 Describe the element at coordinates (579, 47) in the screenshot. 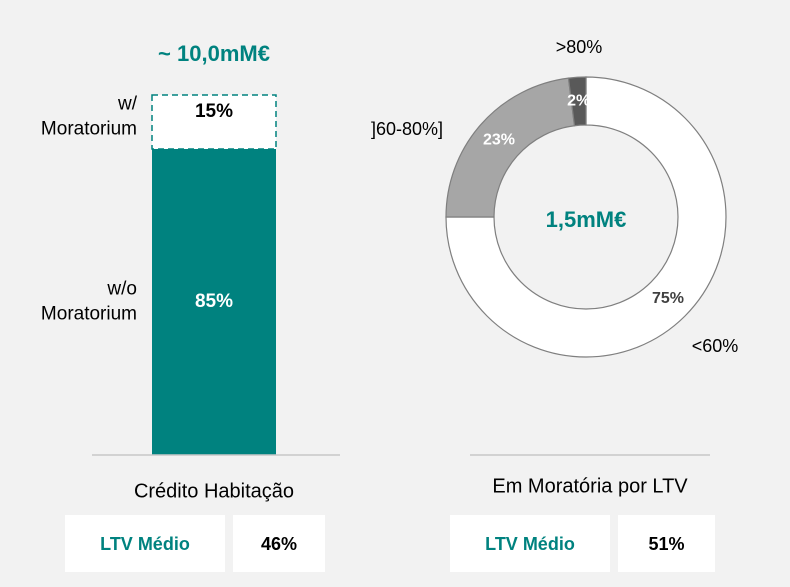

I see `category-label: >80%` at that location.